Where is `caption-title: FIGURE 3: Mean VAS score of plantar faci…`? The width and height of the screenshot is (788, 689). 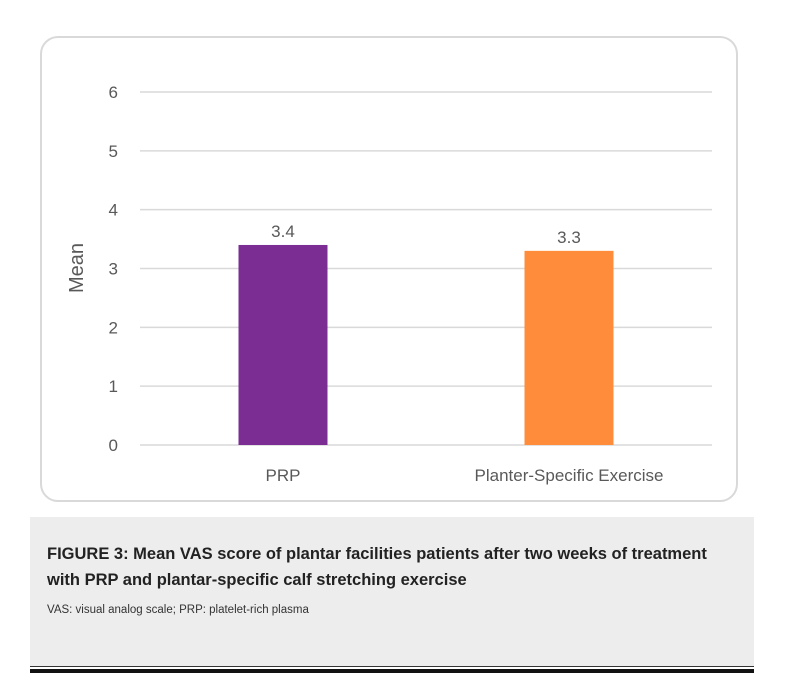
caption-title: FIGURE 3: Mean VAS score of plantar faci… is located at coordinates (377, 567).